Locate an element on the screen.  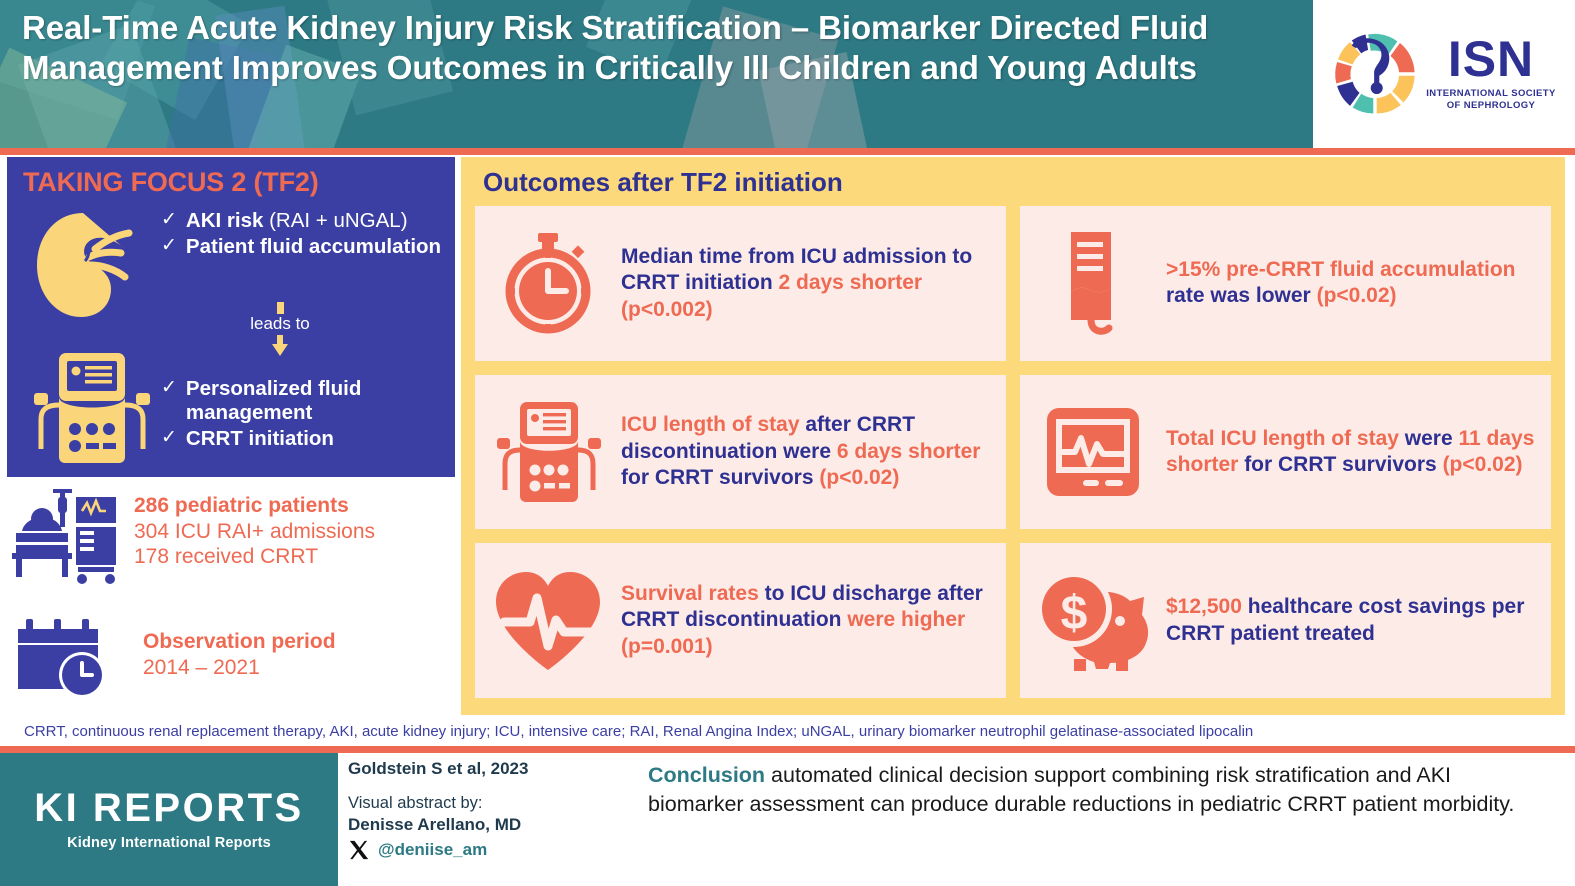
tf-bullet-strong: Patient fluid accumulation is located at coordinates (313, 246).